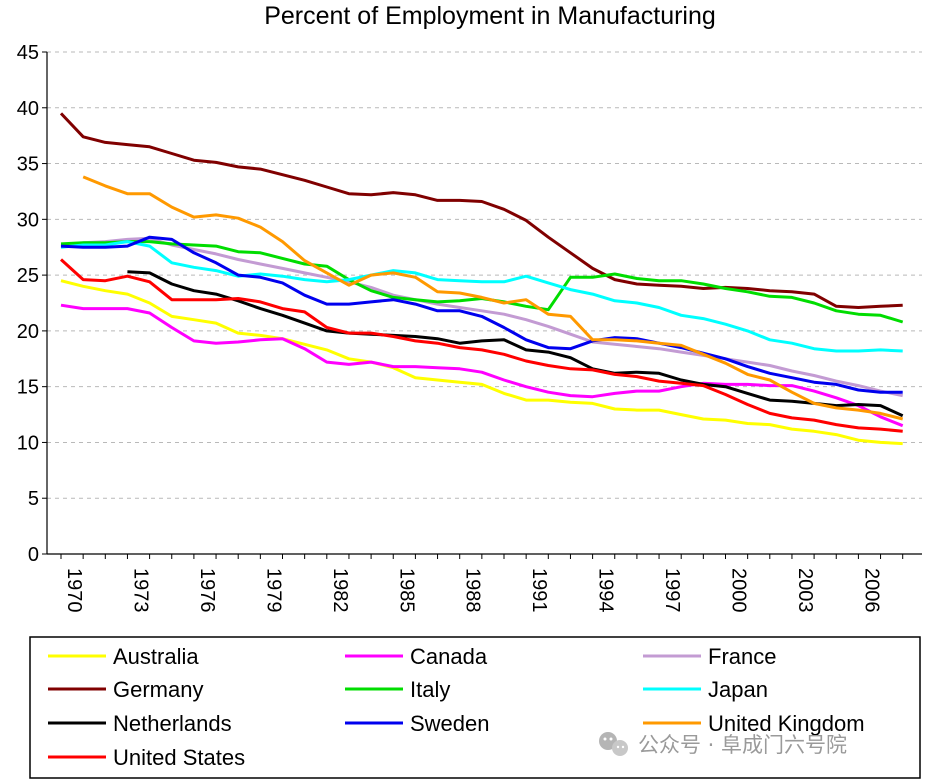 The height and width of the screenshot is (782, 929). Describe the element at coordinates (158, 689) in the screenshot. I see `legend-label: Germany` at that location.